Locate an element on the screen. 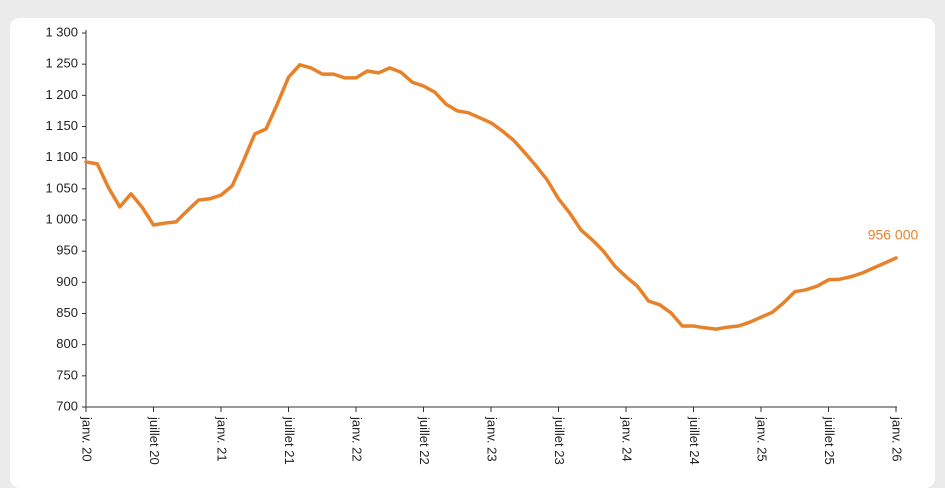  y-tick-label: 900 is located at coordinates (67, 281).